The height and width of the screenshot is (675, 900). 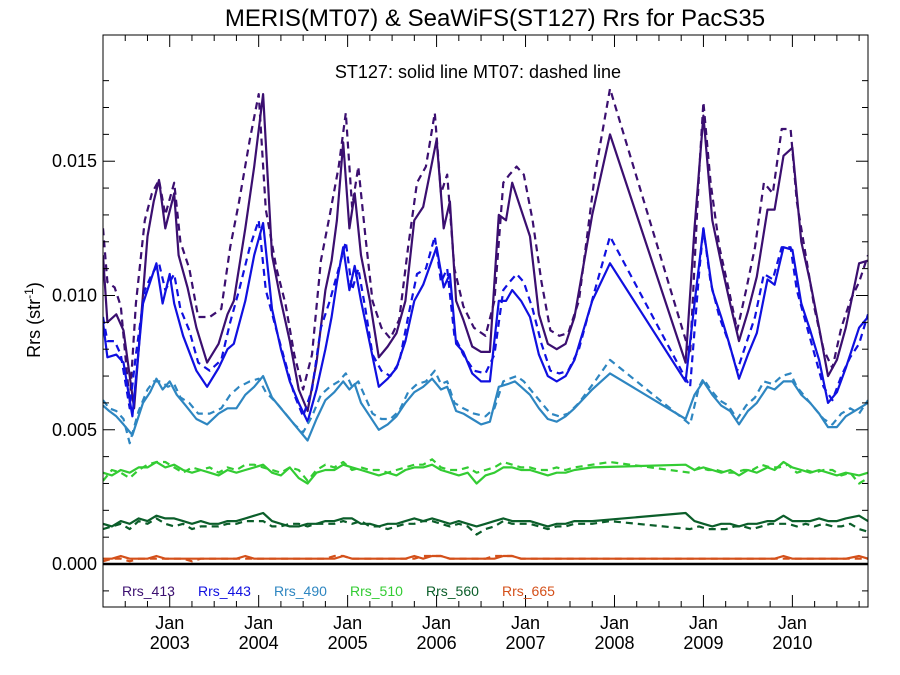 I want to click on y-axis-label: Rrs (str-1), so click(x=33, y=320).